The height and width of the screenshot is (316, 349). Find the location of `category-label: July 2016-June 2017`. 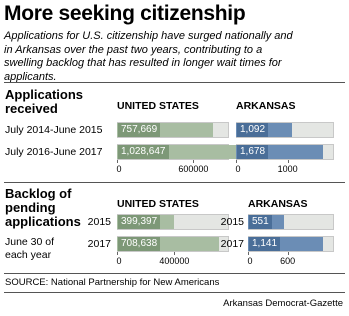

category-label: July 2016-June 2017 is located at coordinates (54, 152).